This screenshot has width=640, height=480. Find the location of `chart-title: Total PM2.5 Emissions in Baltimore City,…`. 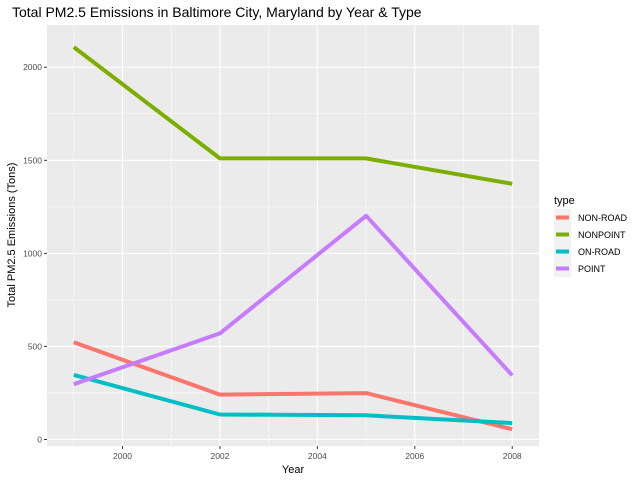

chart-title: Total PM2.5 Emissions in Baltimore City,… is located at coordinates (217, 12).